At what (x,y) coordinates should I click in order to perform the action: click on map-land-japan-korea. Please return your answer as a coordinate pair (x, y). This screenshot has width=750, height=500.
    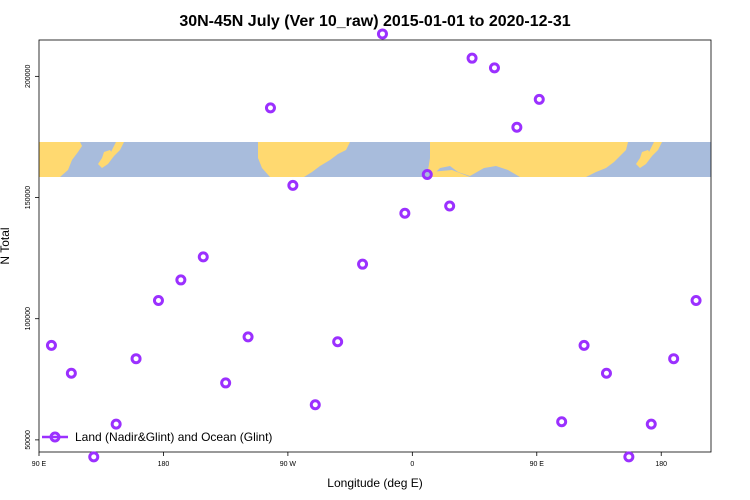
    Looking at the image, I should click on (106, 159).